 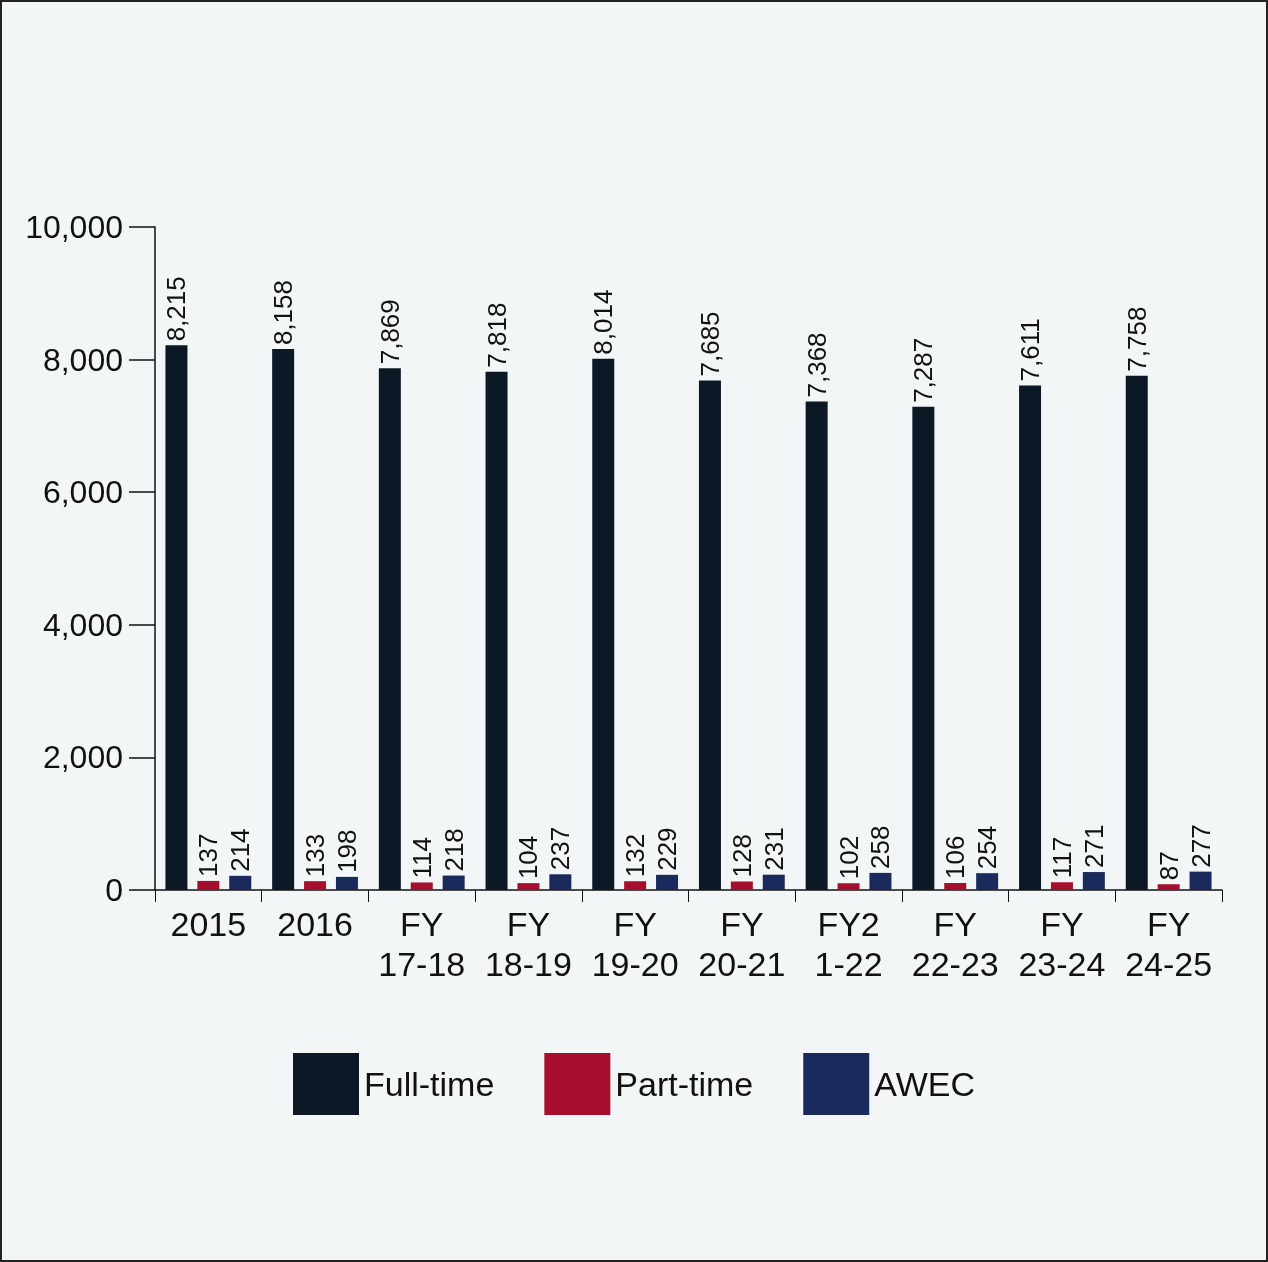 What do you see at coordinates (1093, 846) in the screenshot?
I see `data-label: 271` at bounding box center [1093, 846].